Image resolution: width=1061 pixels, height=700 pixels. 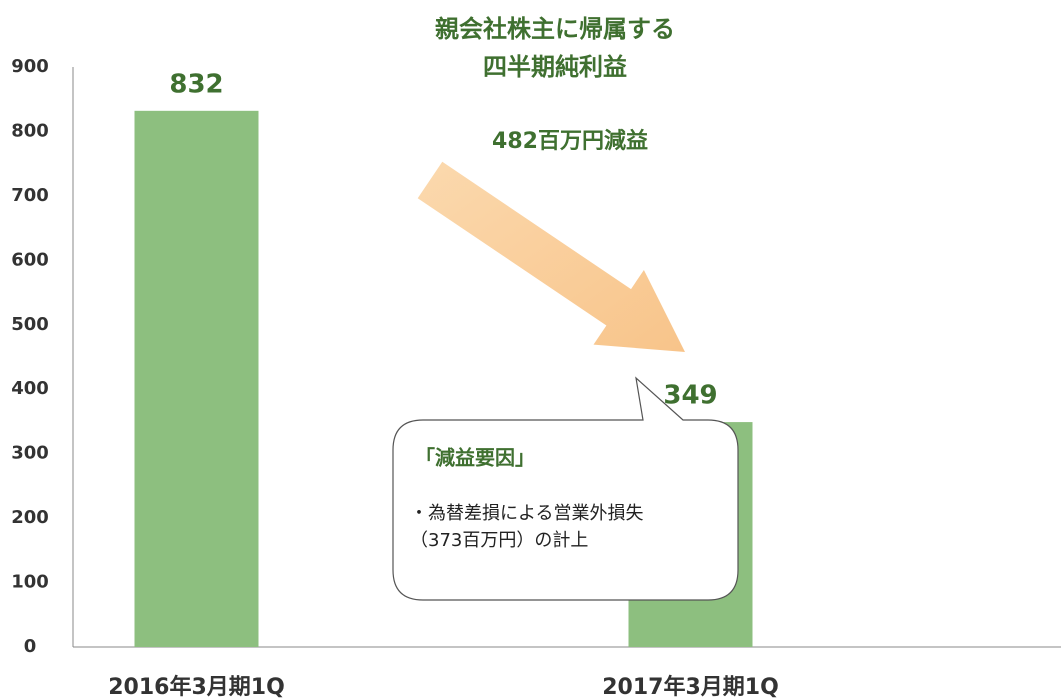 I want to click on value-label: 832, so click(x=196, y=84).